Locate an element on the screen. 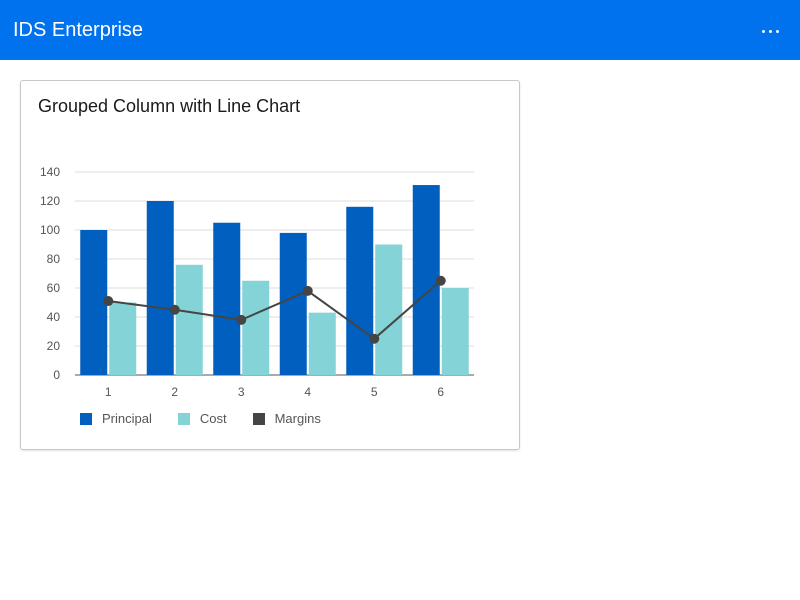 The width and height of the screenshot is (800, 600). chart-legend: Principal Cost Margins is located at coordinates (213, 418).